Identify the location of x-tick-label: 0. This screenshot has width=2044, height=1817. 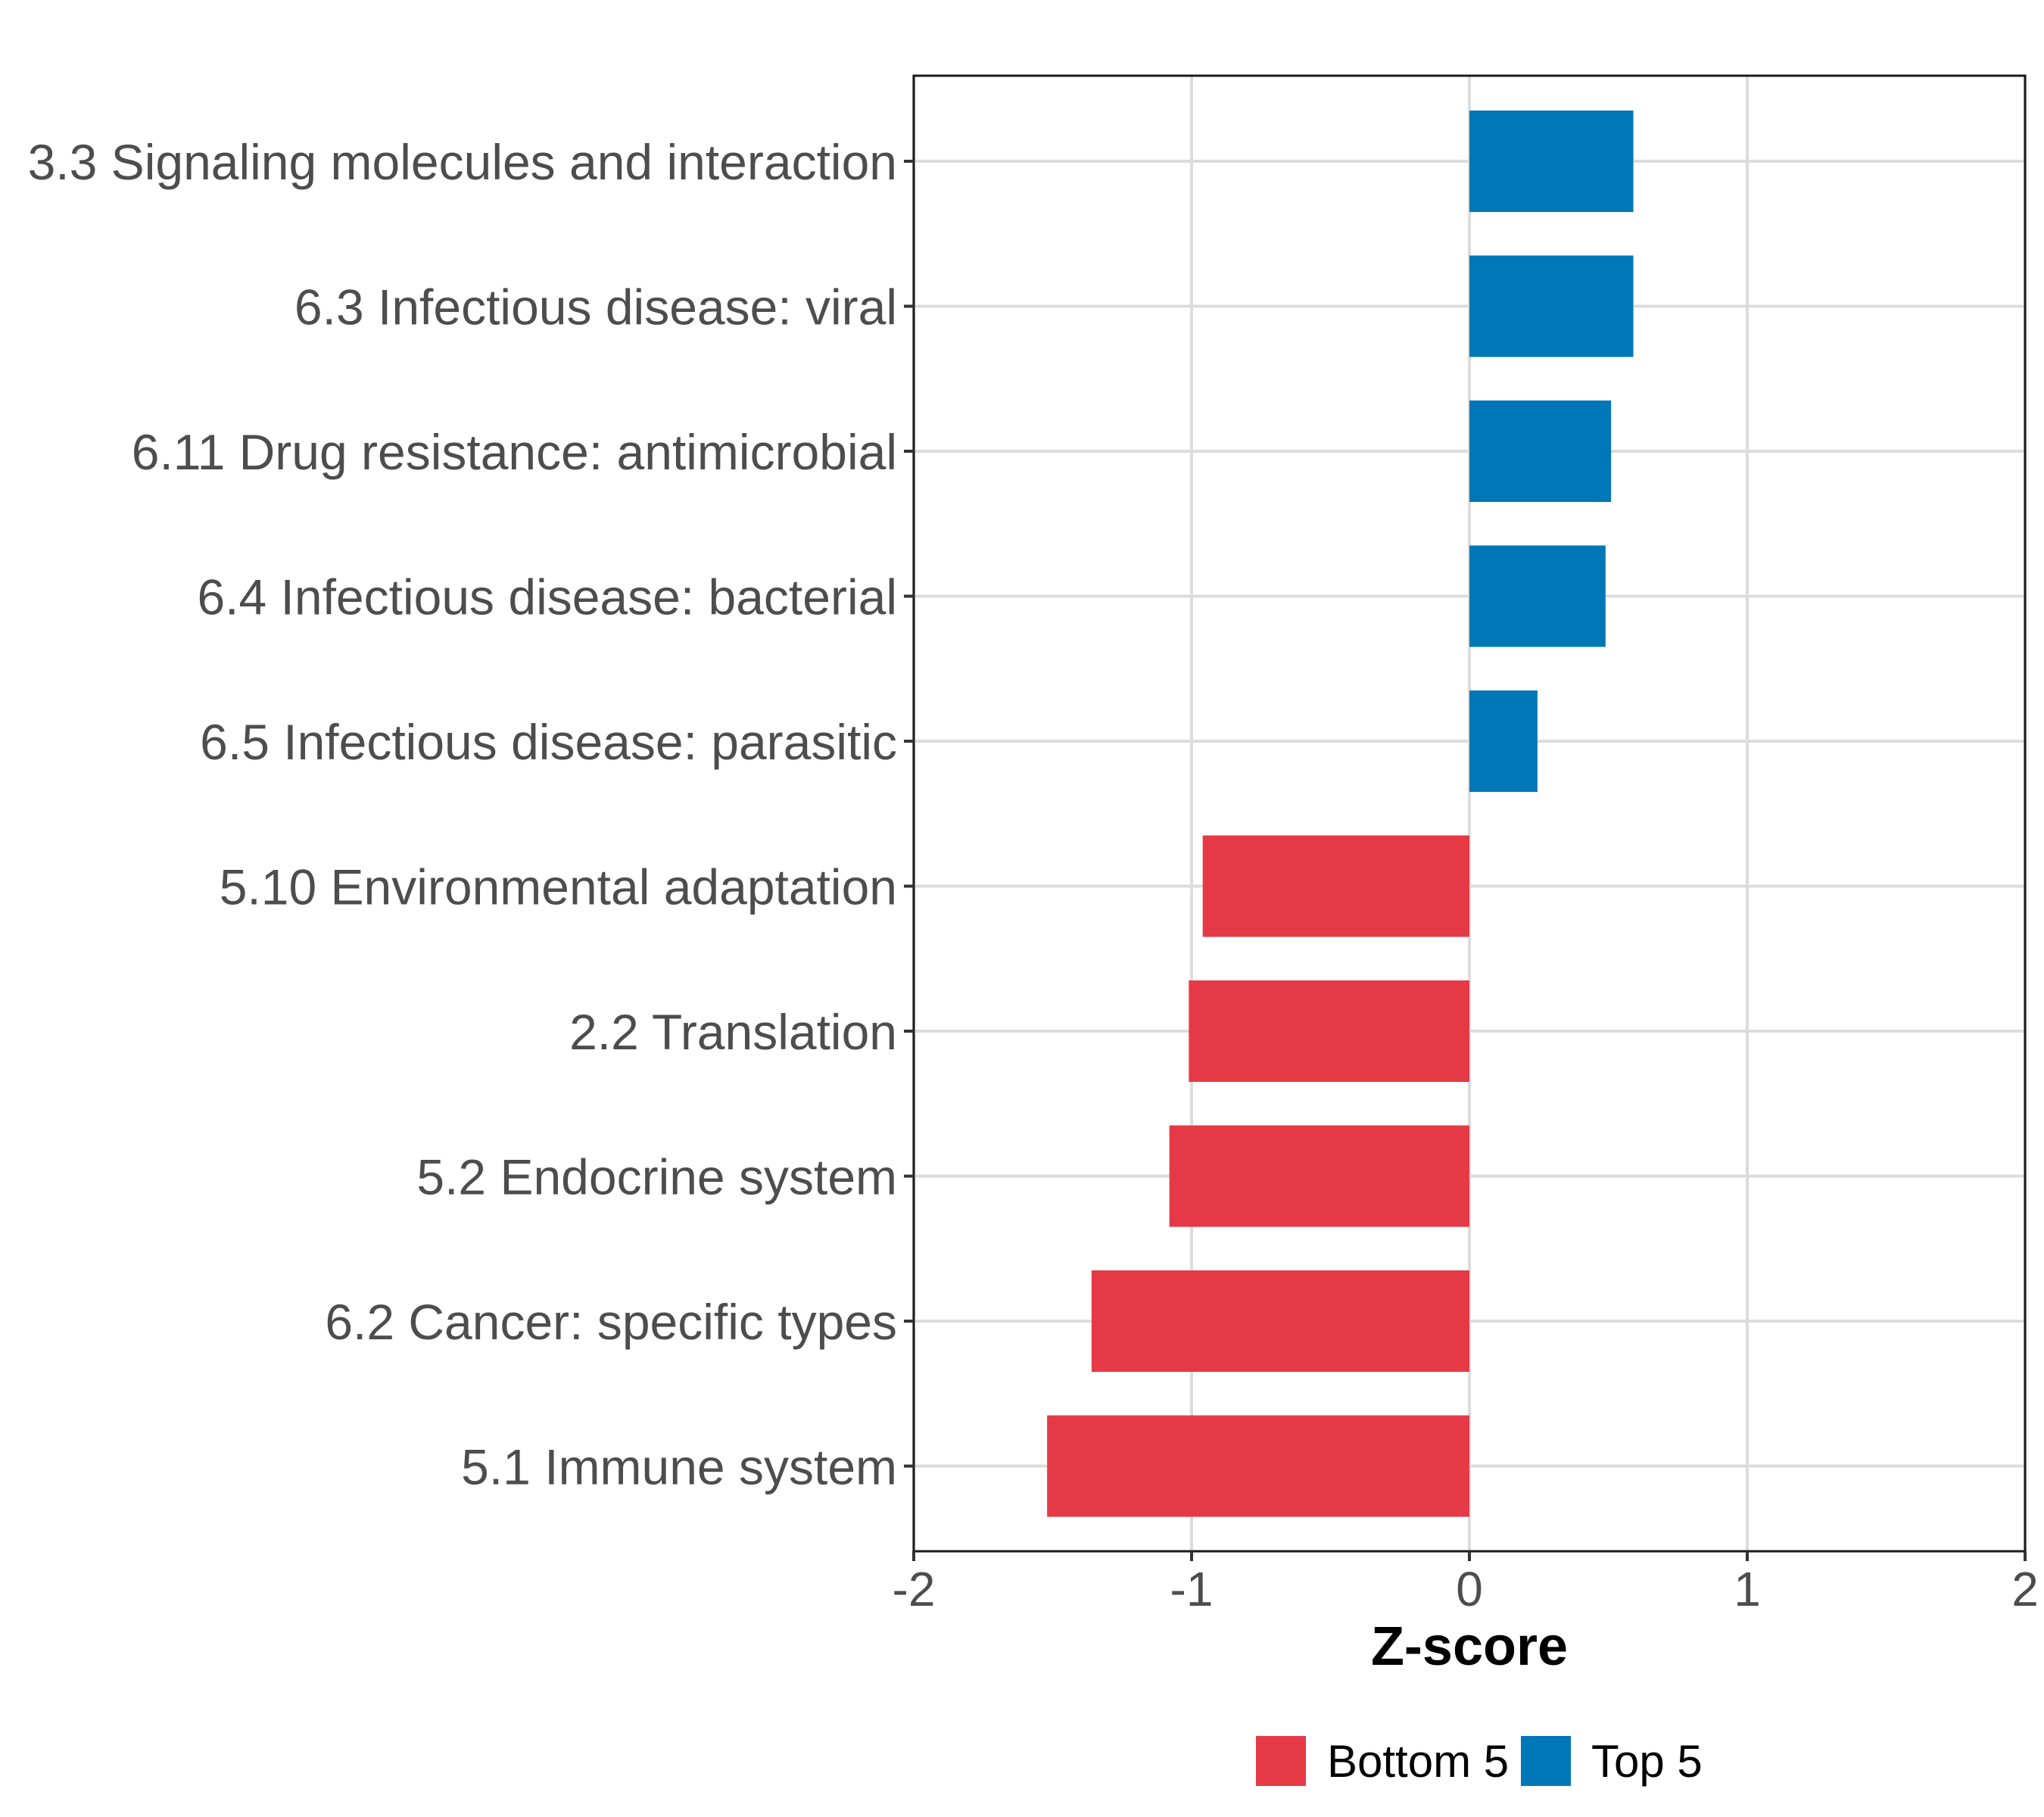
(1469, 1589).